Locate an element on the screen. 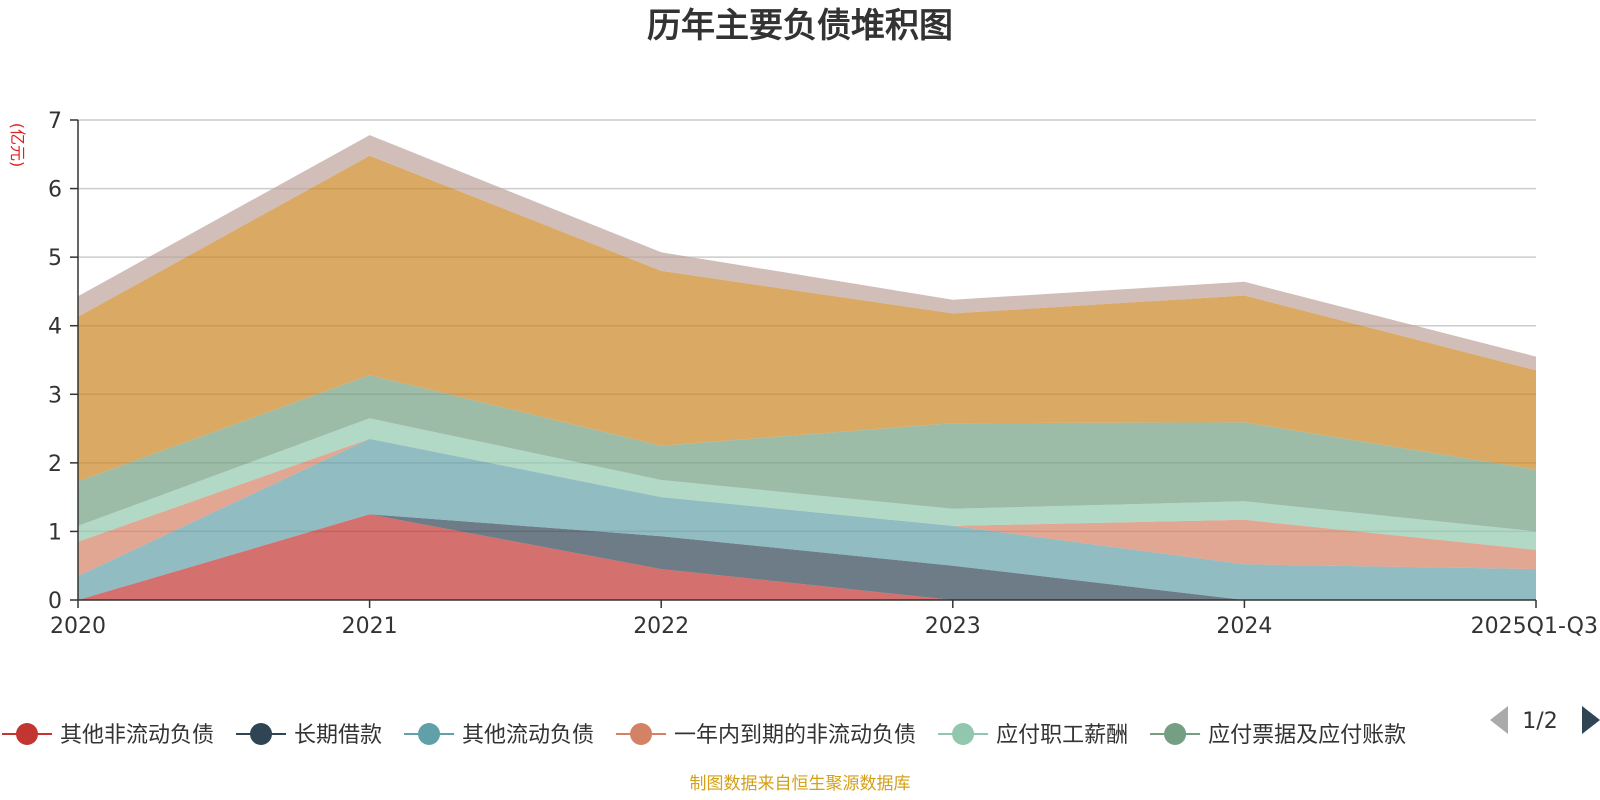  legend-prev-page-icon is located at coordinates (1499, 720).